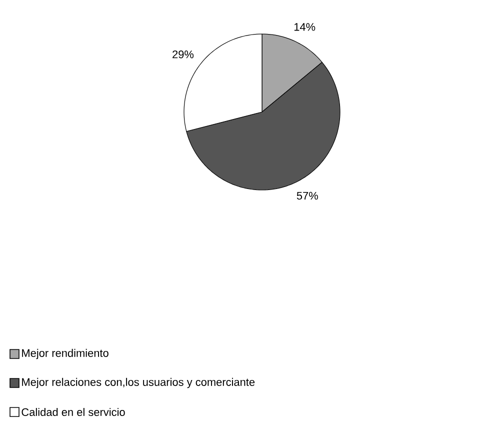 This screenshot has height=428, width=492. Describe the element at coordinates (307, 196) in the screenshot. I see `data-label: 57%` at that location.